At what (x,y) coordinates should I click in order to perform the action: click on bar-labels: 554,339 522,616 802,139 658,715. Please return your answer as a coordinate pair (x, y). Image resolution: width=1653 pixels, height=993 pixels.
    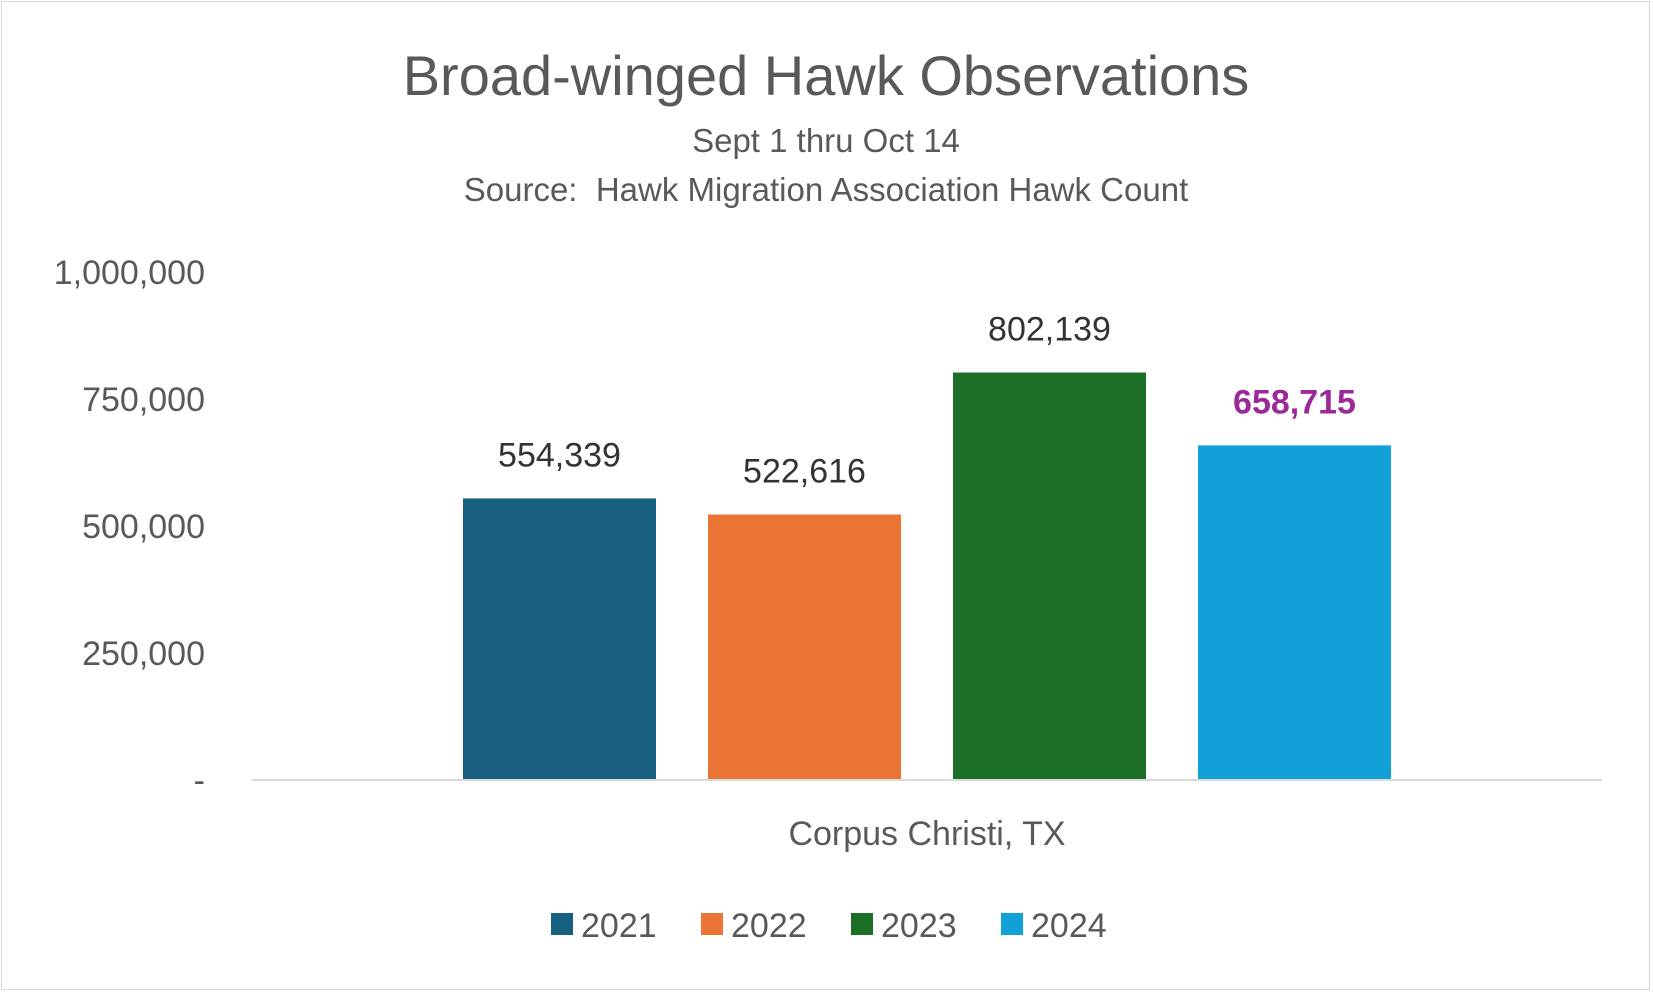
    Looking at the image, I should click on (927, 401).